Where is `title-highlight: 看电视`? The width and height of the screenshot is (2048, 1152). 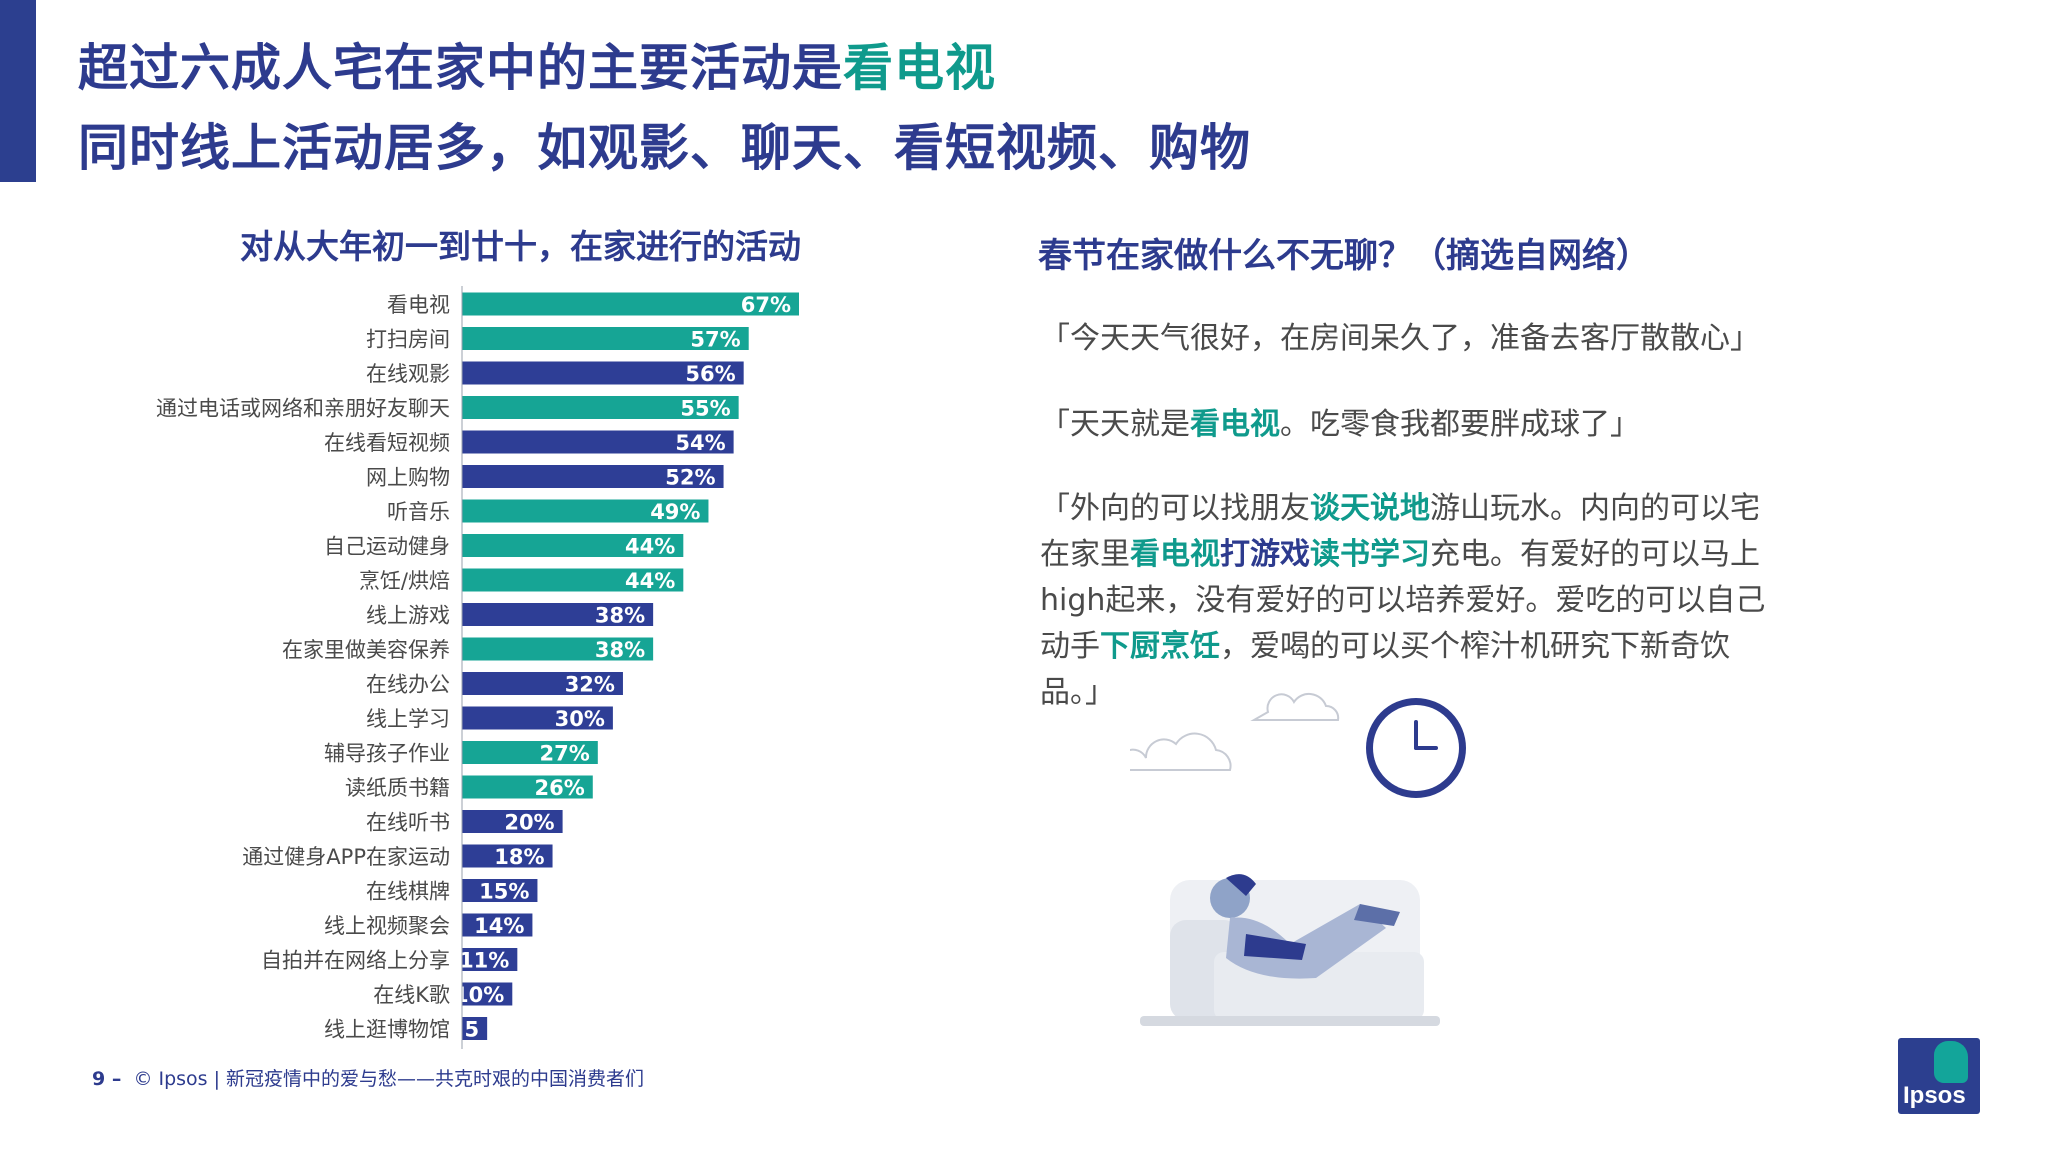
title-highlight: 看电视 is located at coordinates (919, 68).